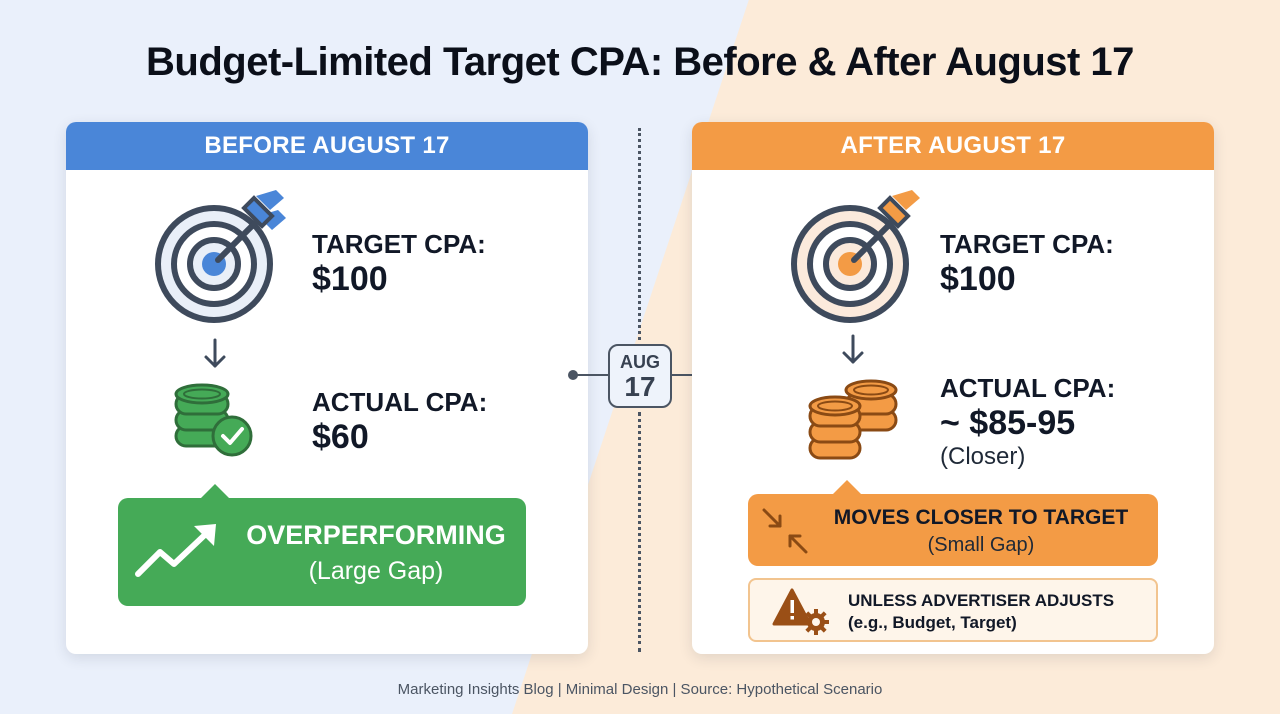 The height and width of the screenshot is (714, 1280). Describe the element at coordinates (800, 611) in the screenshot. I see `warning-gear-icon` at that location.